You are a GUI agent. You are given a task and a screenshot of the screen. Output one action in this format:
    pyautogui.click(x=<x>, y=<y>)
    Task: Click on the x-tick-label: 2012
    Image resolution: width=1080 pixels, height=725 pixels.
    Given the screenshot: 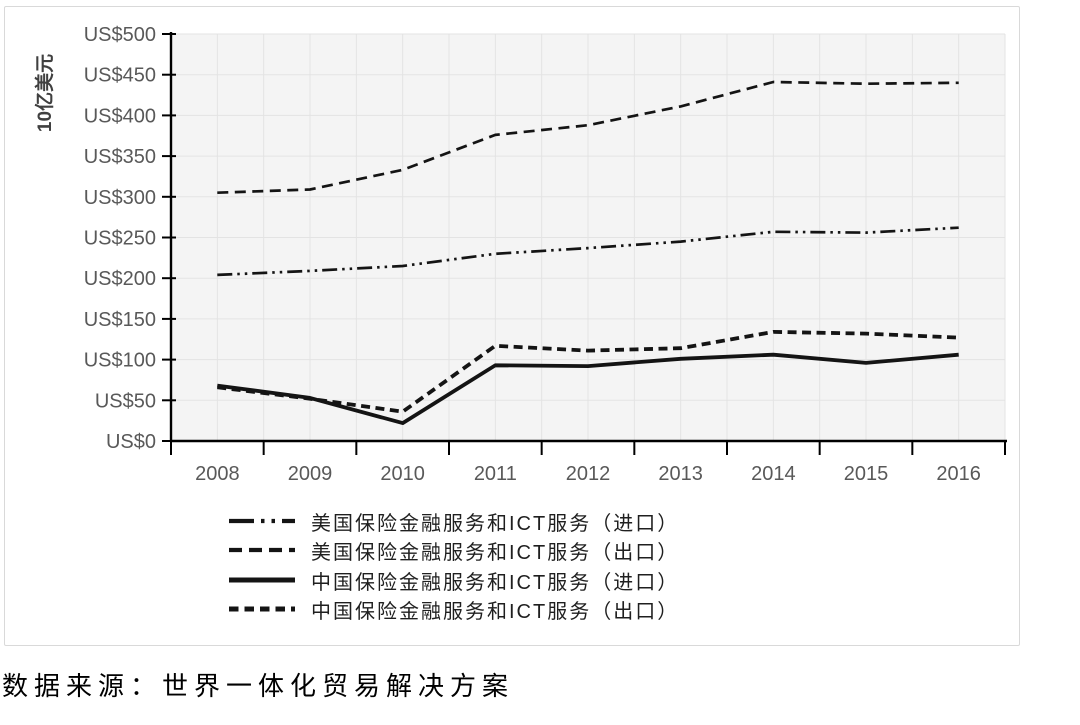 What is the action you would take?
    pyautogui.click(x=588, y=474)
    